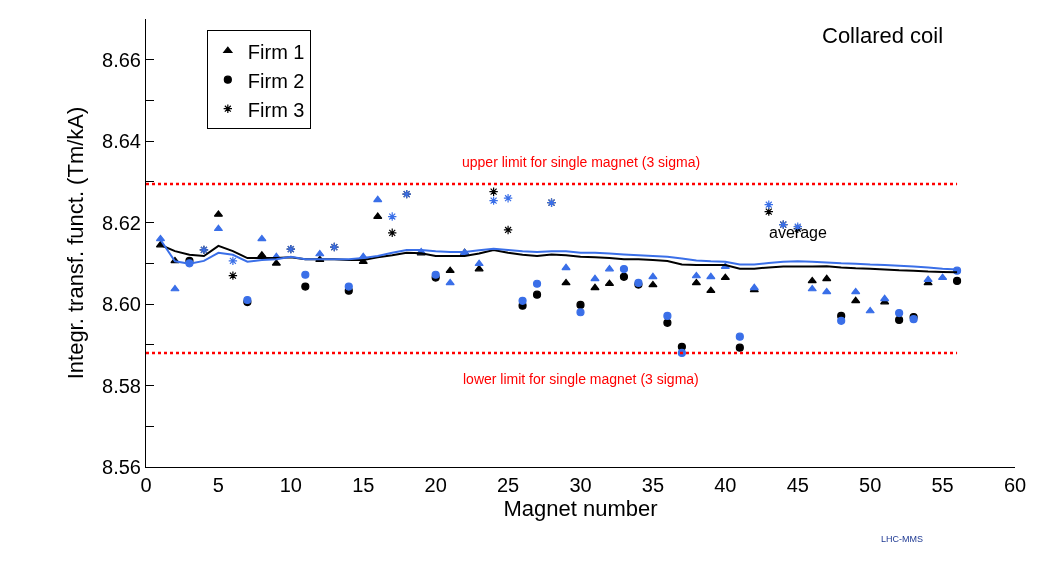 The height and width of the screenshot is (574, 1041). Describe the element at coordinates (290, 485) in the screenshot. I see `x-tick-label: 10` at that location.